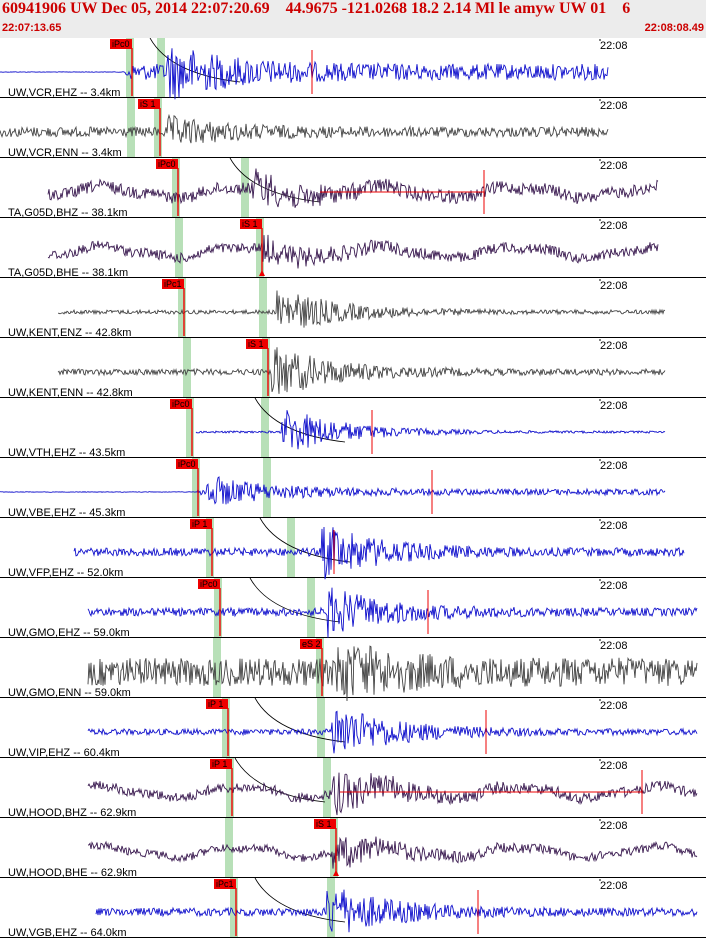 Image resolution: width=706 pixels, height=938 pixels. I want to click on channel-row: iP 1 22:08 UW,VFP,EHZ -- 52.0km, so click(353, 548).